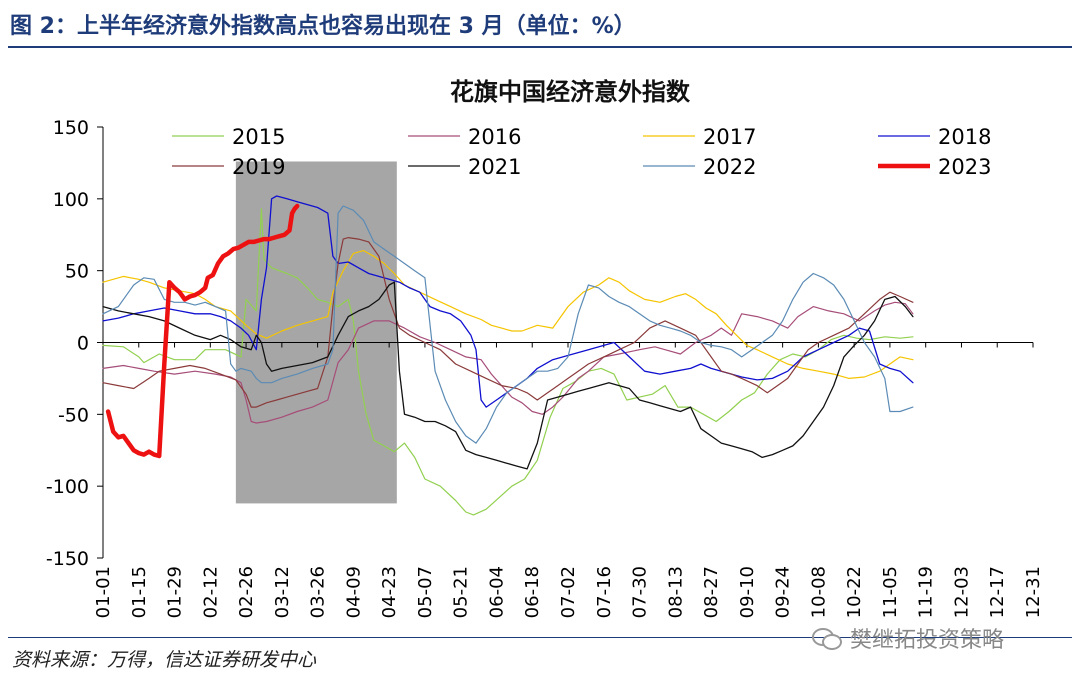  Describe the element at coordinates (675, 592) in the screenshot. I see `x-tick-label: 08-13` at that location.